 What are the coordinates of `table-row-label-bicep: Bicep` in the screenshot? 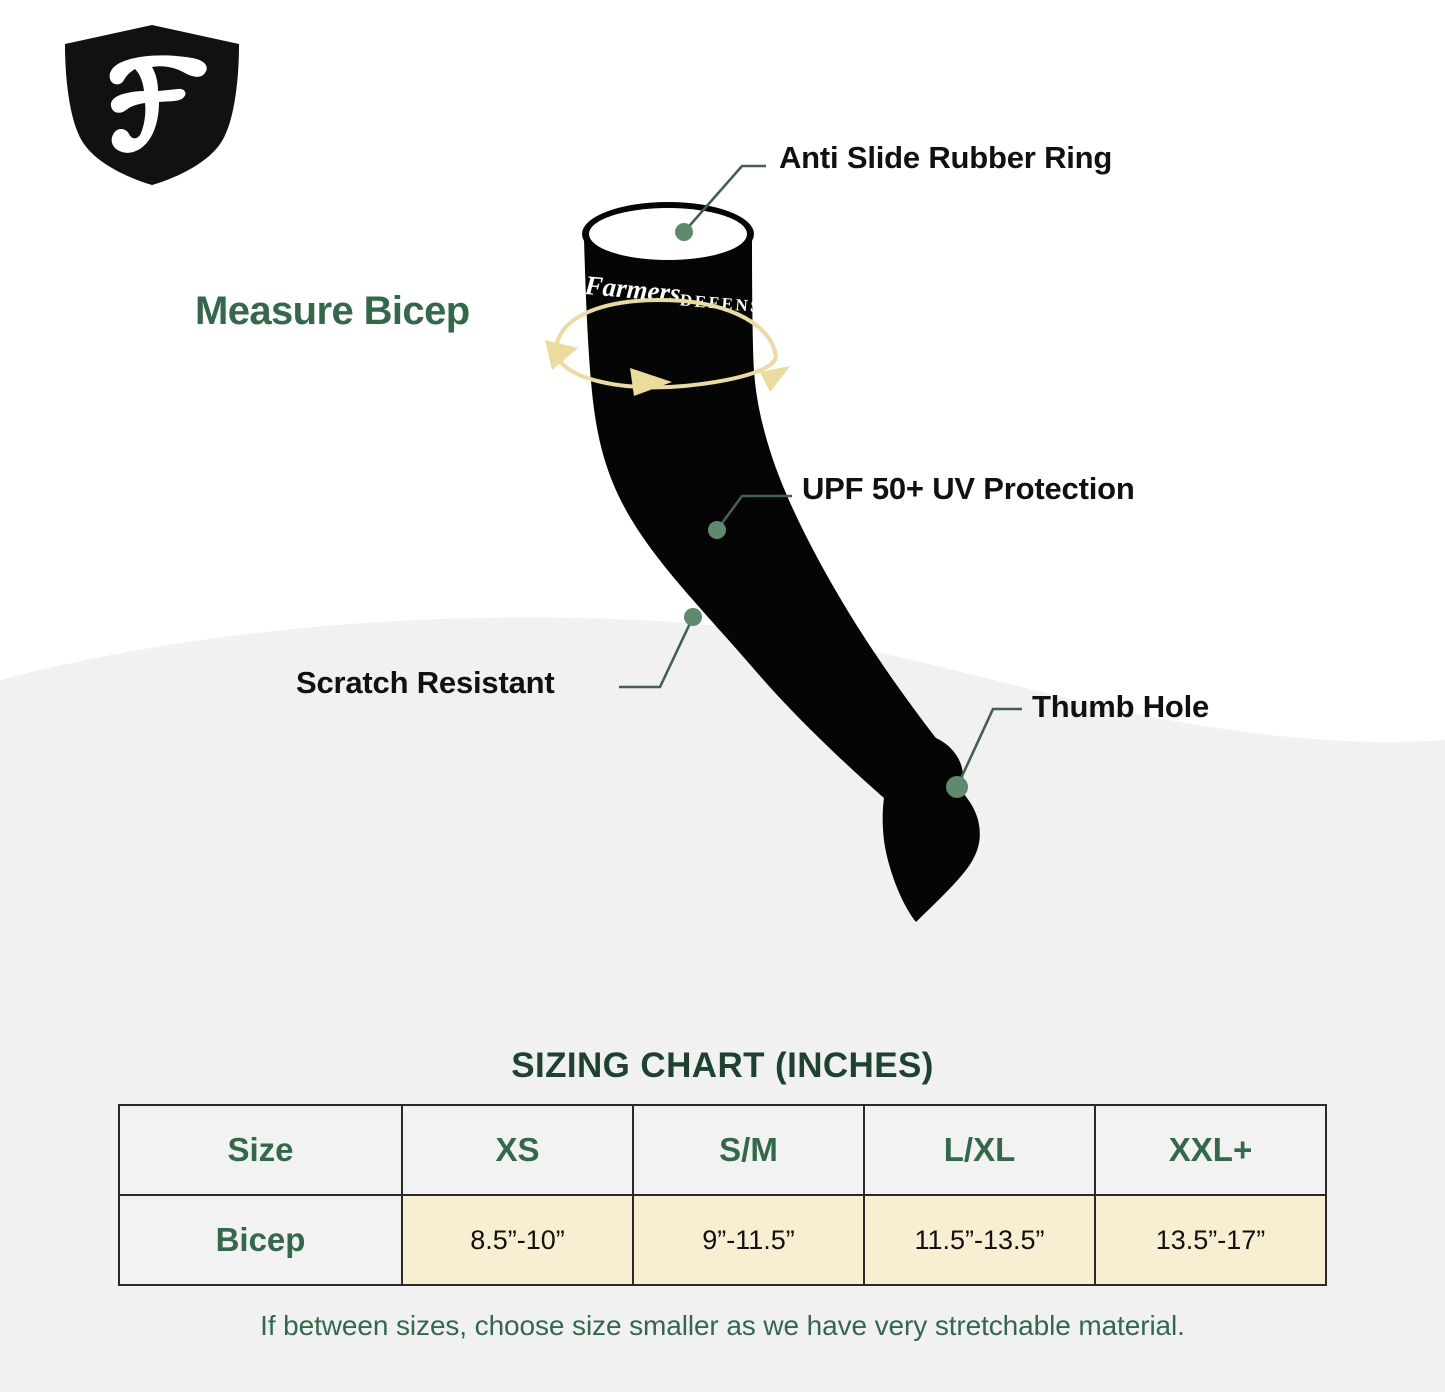 It's located at (260, 1240).